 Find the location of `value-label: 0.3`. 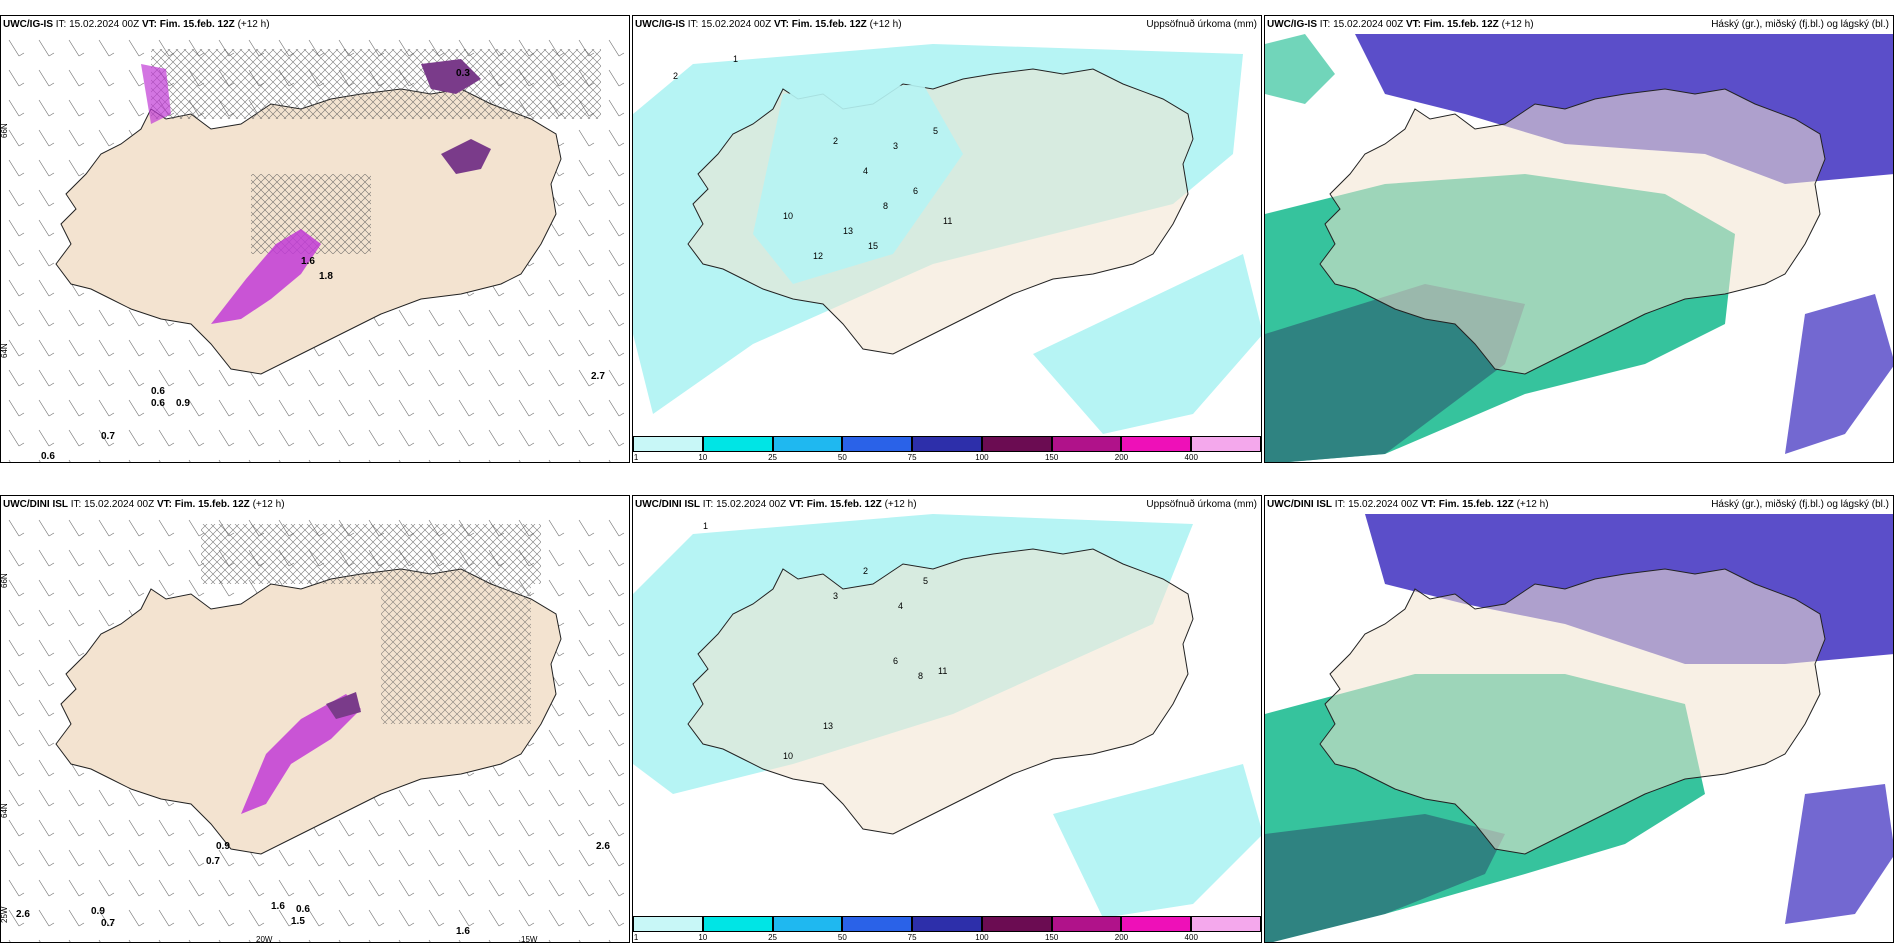

value-label: 0.3 is located at coordinates (463, 73).